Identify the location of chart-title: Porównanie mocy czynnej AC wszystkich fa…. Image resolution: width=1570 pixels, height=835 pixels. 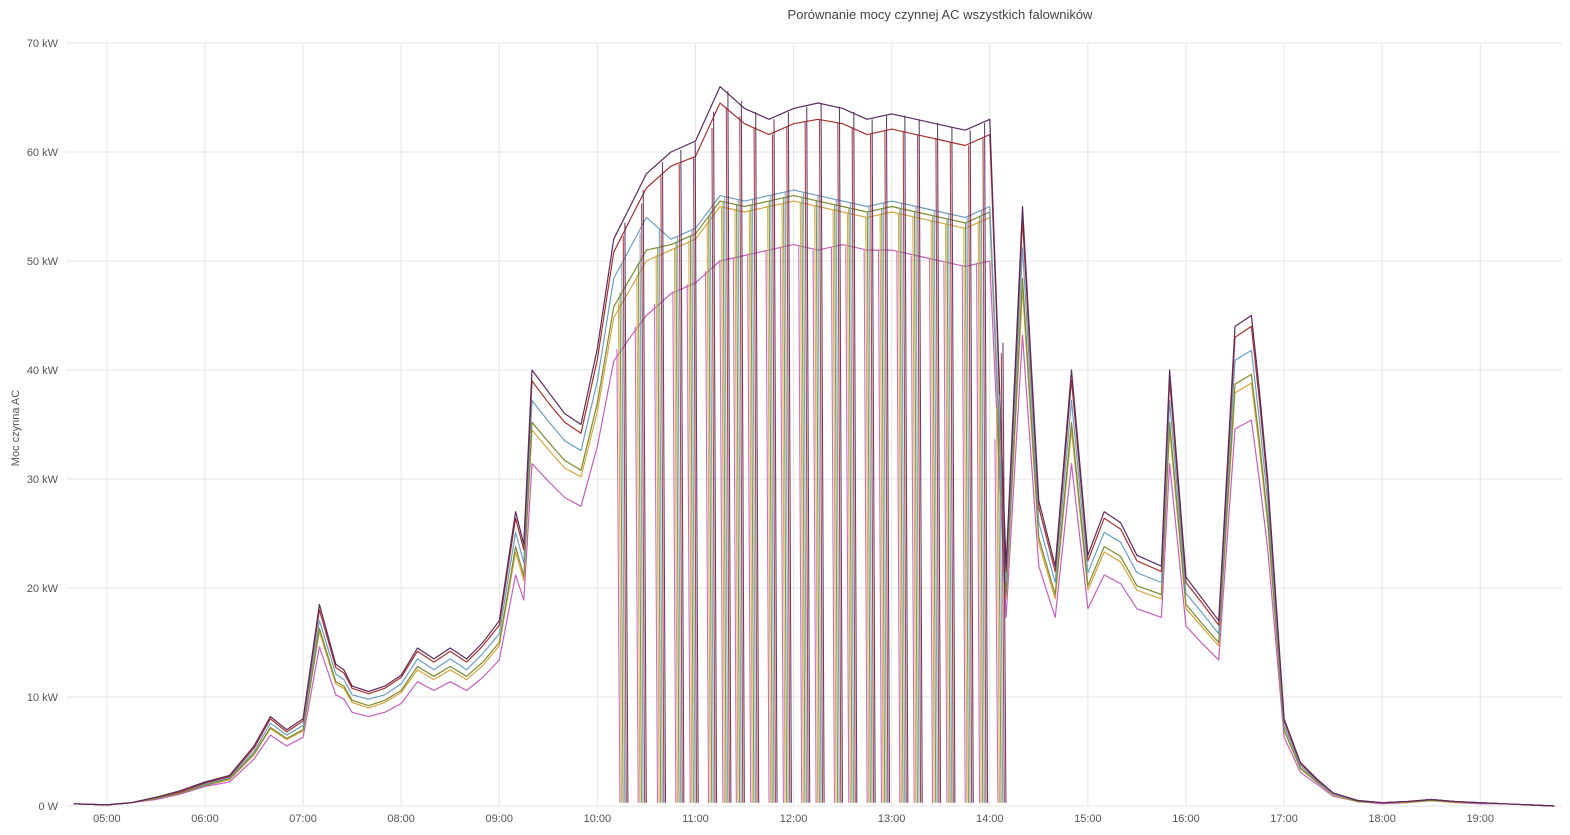
(941, 14).